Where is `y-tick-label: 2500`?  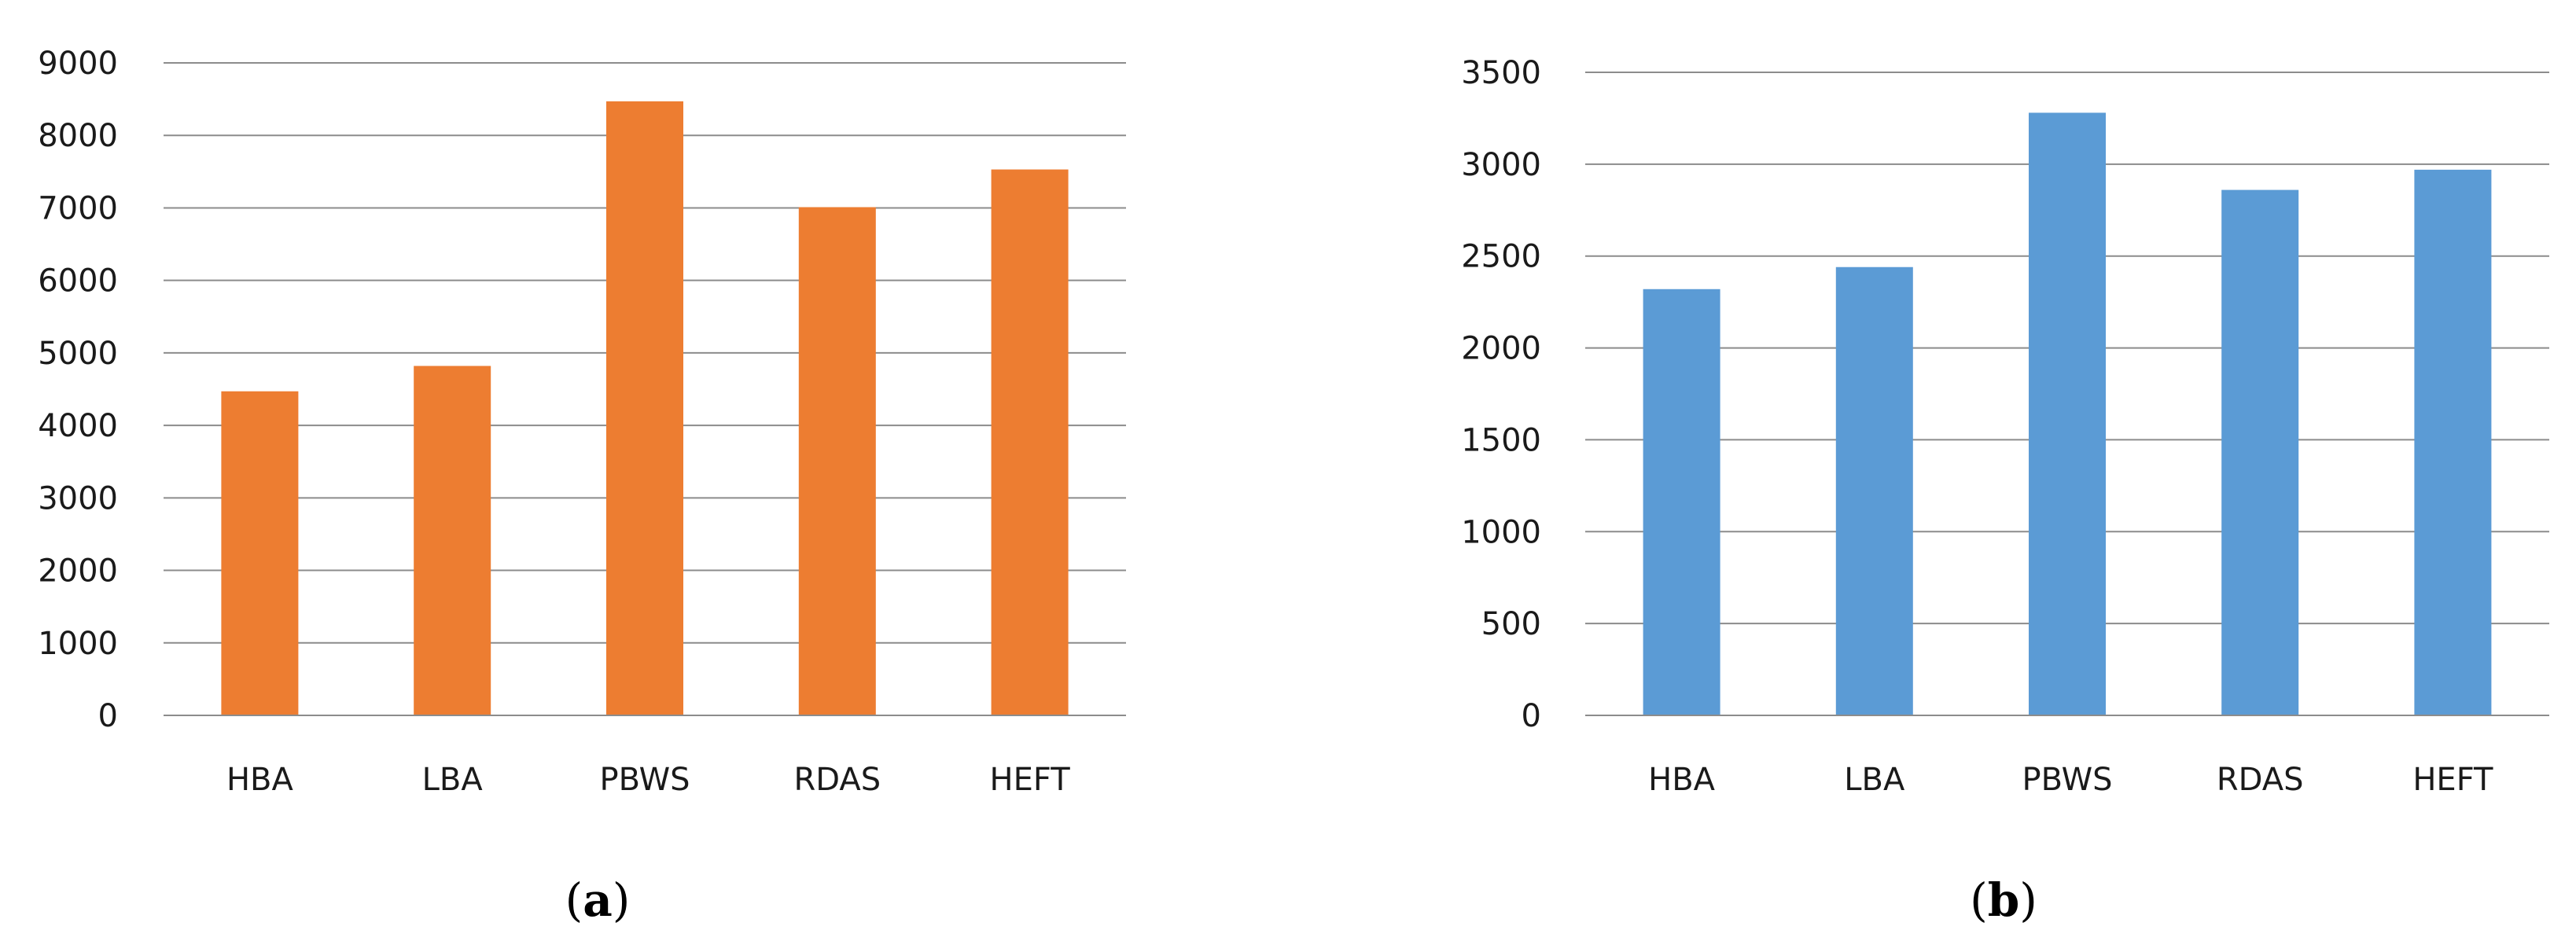
y-tick-label: 2500 is located at coordinates (1501, 257).